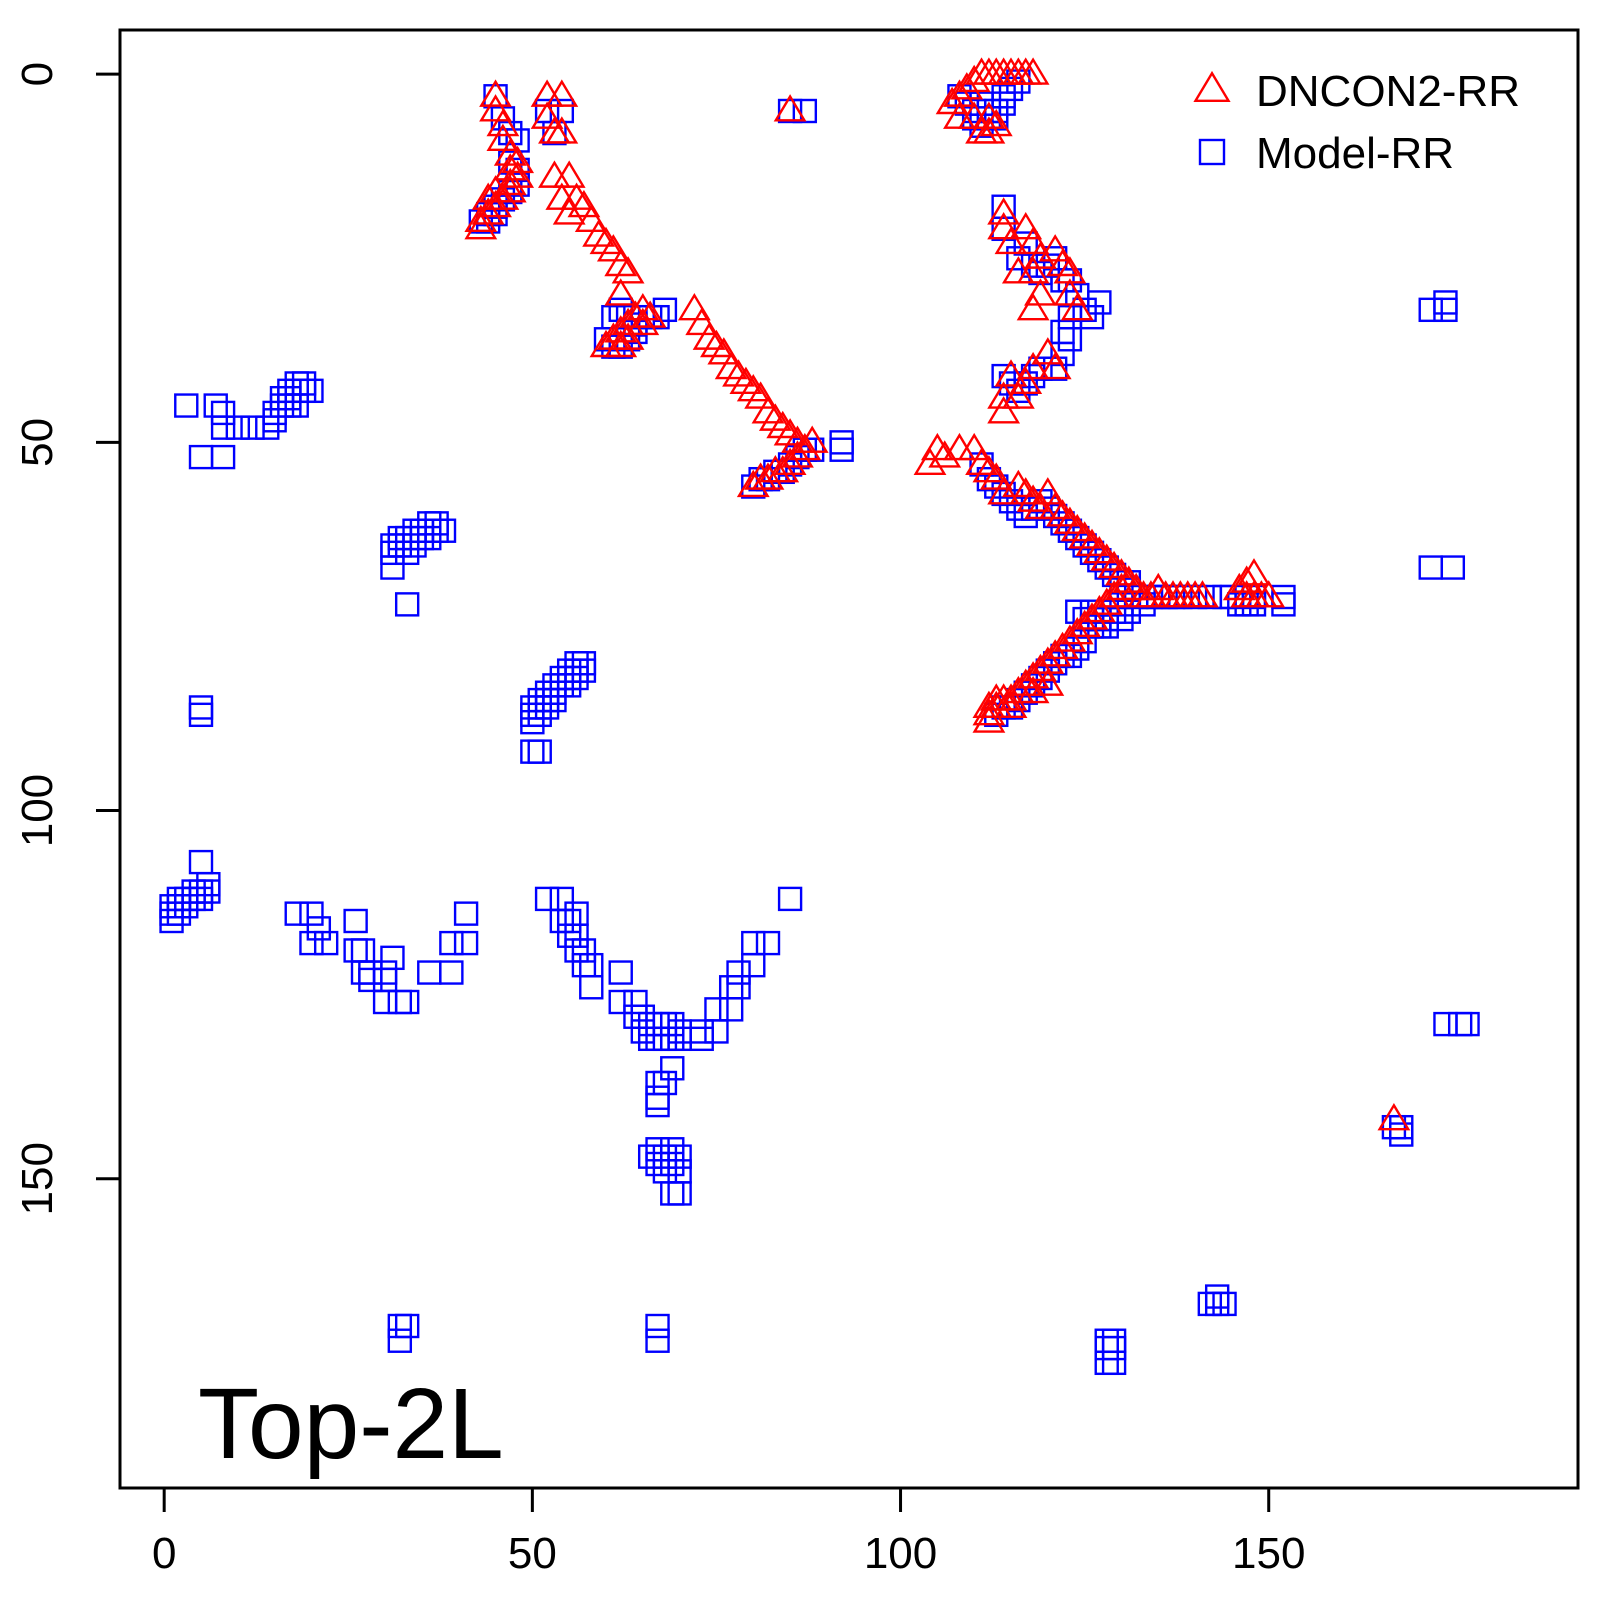 This screenshot has height=1600, width=1600. I want to click on legend-marker-triangle, so click(1212, 86).